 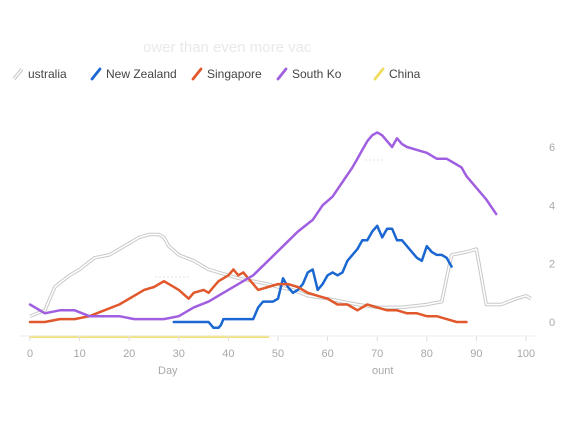 What do you see at coordinates (552, 235) in the screenshot?
I see `y-axis-ticks: 0 2 4 6` at bounding box center [552, 235].